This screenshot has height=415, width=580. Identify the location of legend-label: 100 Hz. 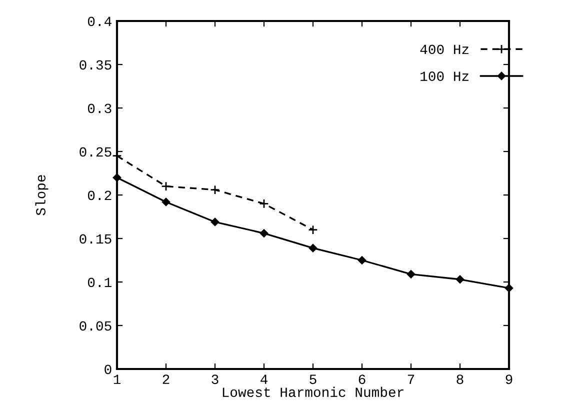
(444, 76).